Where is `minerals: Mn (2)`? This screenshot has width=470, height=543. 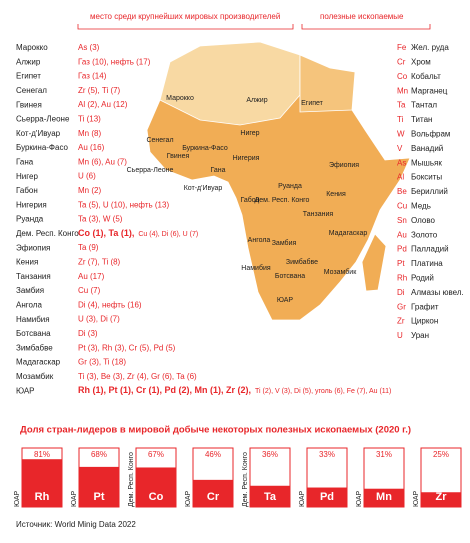
minerals: Mn (2) is located at coordinates (89, 190).